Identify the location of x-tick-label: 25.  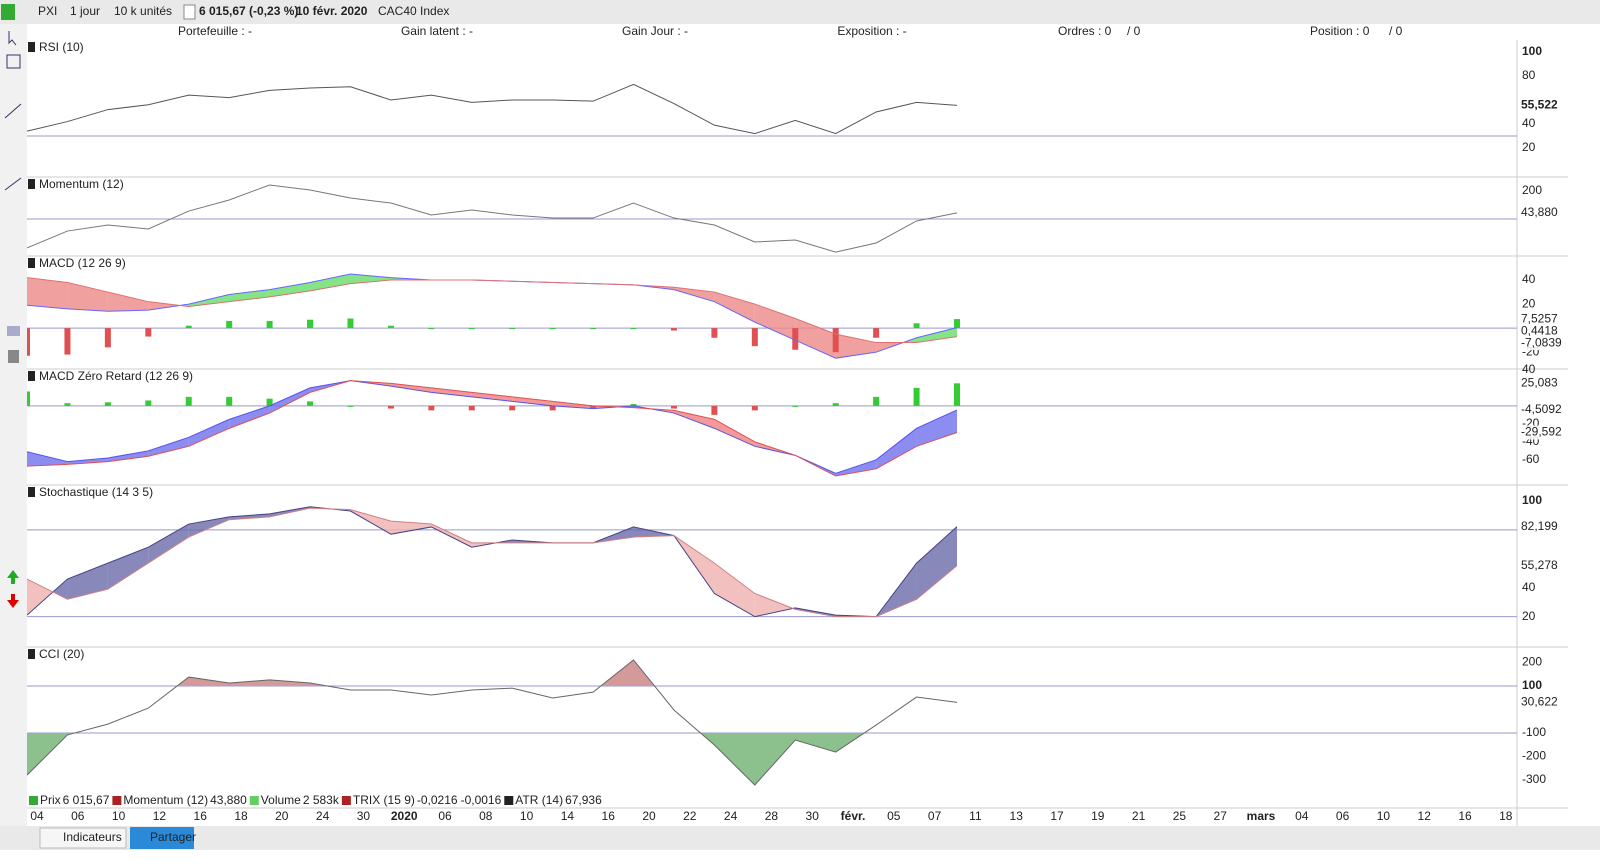
(1180, 816).